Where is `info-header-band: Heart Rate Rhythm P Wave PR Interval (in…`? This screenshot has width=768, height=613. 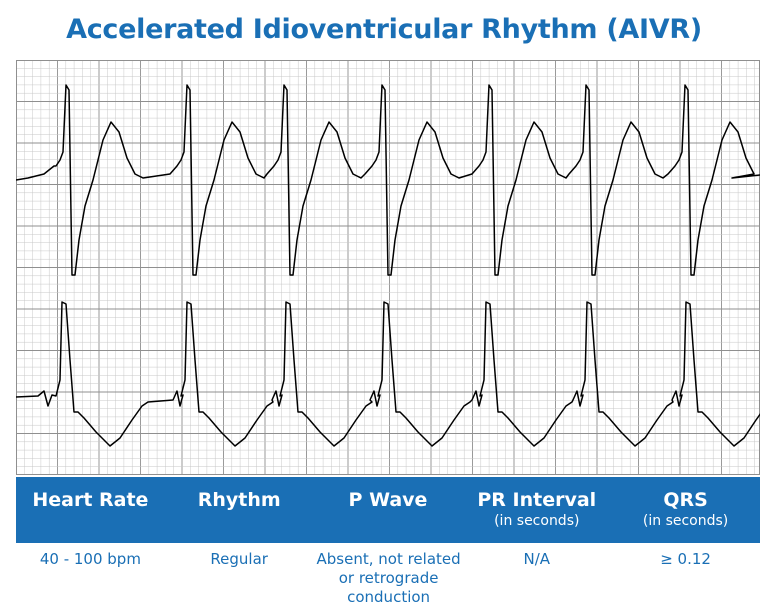 info-header-band: Heart Rate Rhythm P Wave PR Interval (in… is located at coordinates (388, 510).